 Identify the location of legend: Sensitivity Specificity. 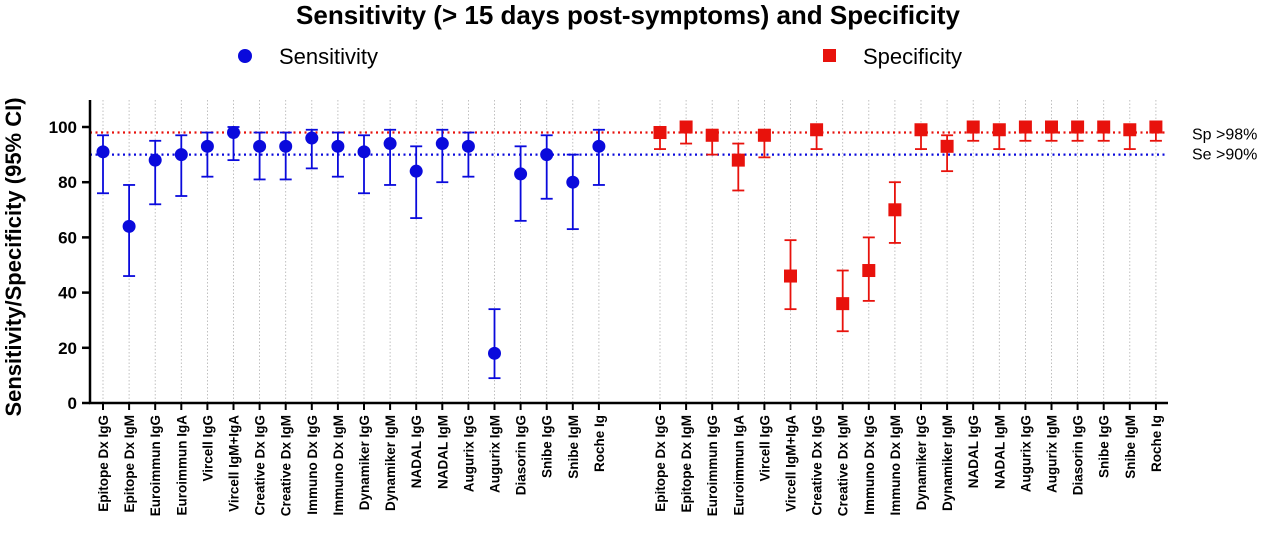
(600, 56).